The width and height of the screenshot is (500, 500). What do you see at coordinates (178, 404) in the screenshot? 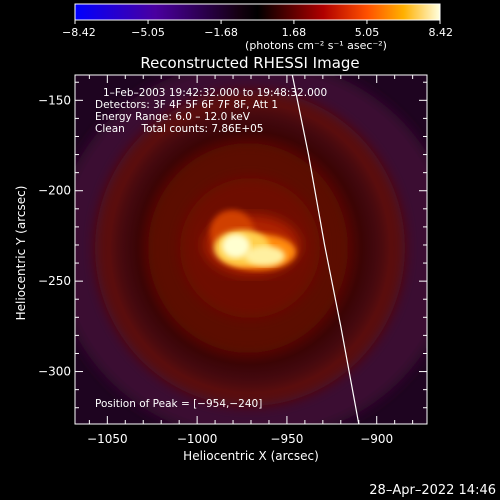
I see `peak-position-label: Position of Peak = [−954,−240]` at bounding box center [178, 404].